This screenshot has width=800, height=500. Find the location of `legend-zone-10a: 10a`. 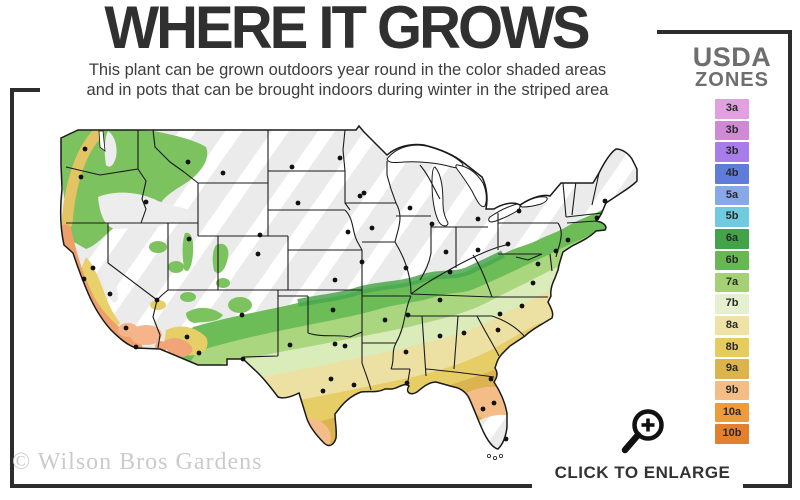

legend-zone-10a: 10a is located at coordinates (732, 412).